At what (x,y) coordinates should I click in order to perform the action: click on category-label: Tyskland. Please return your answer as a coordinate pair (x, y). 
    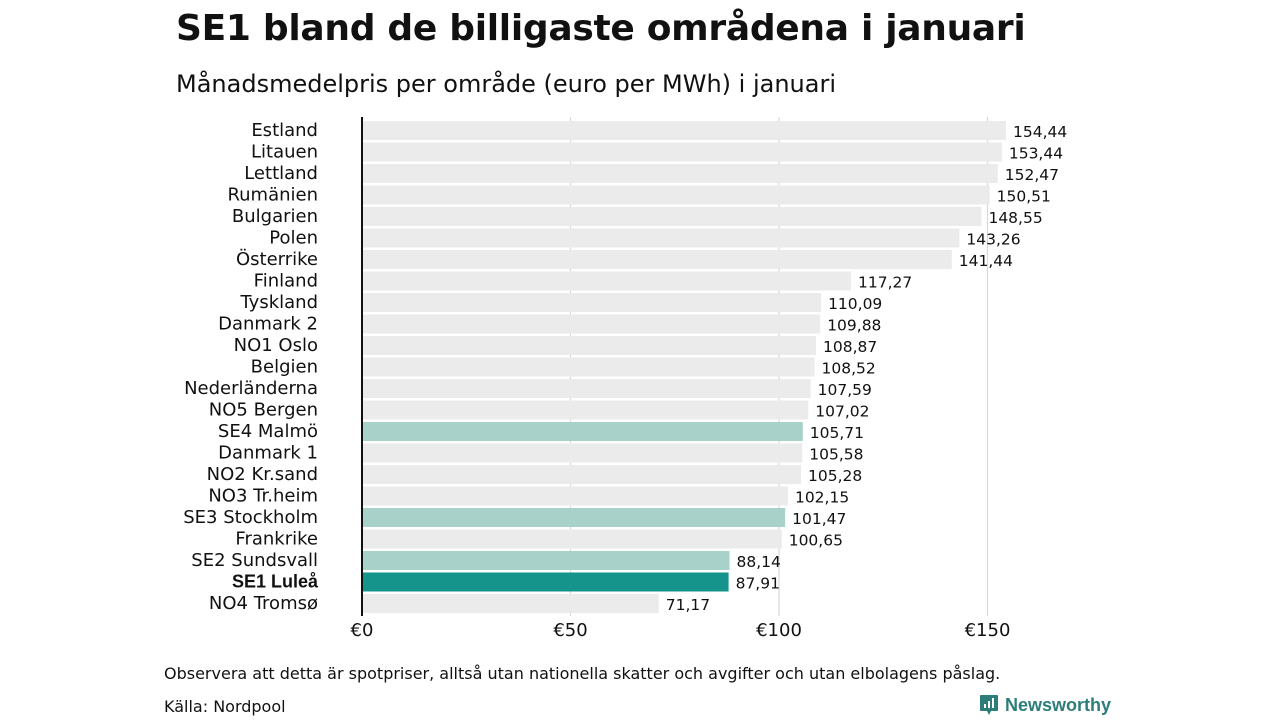
    Looking at the image, I should click on (278, 302).